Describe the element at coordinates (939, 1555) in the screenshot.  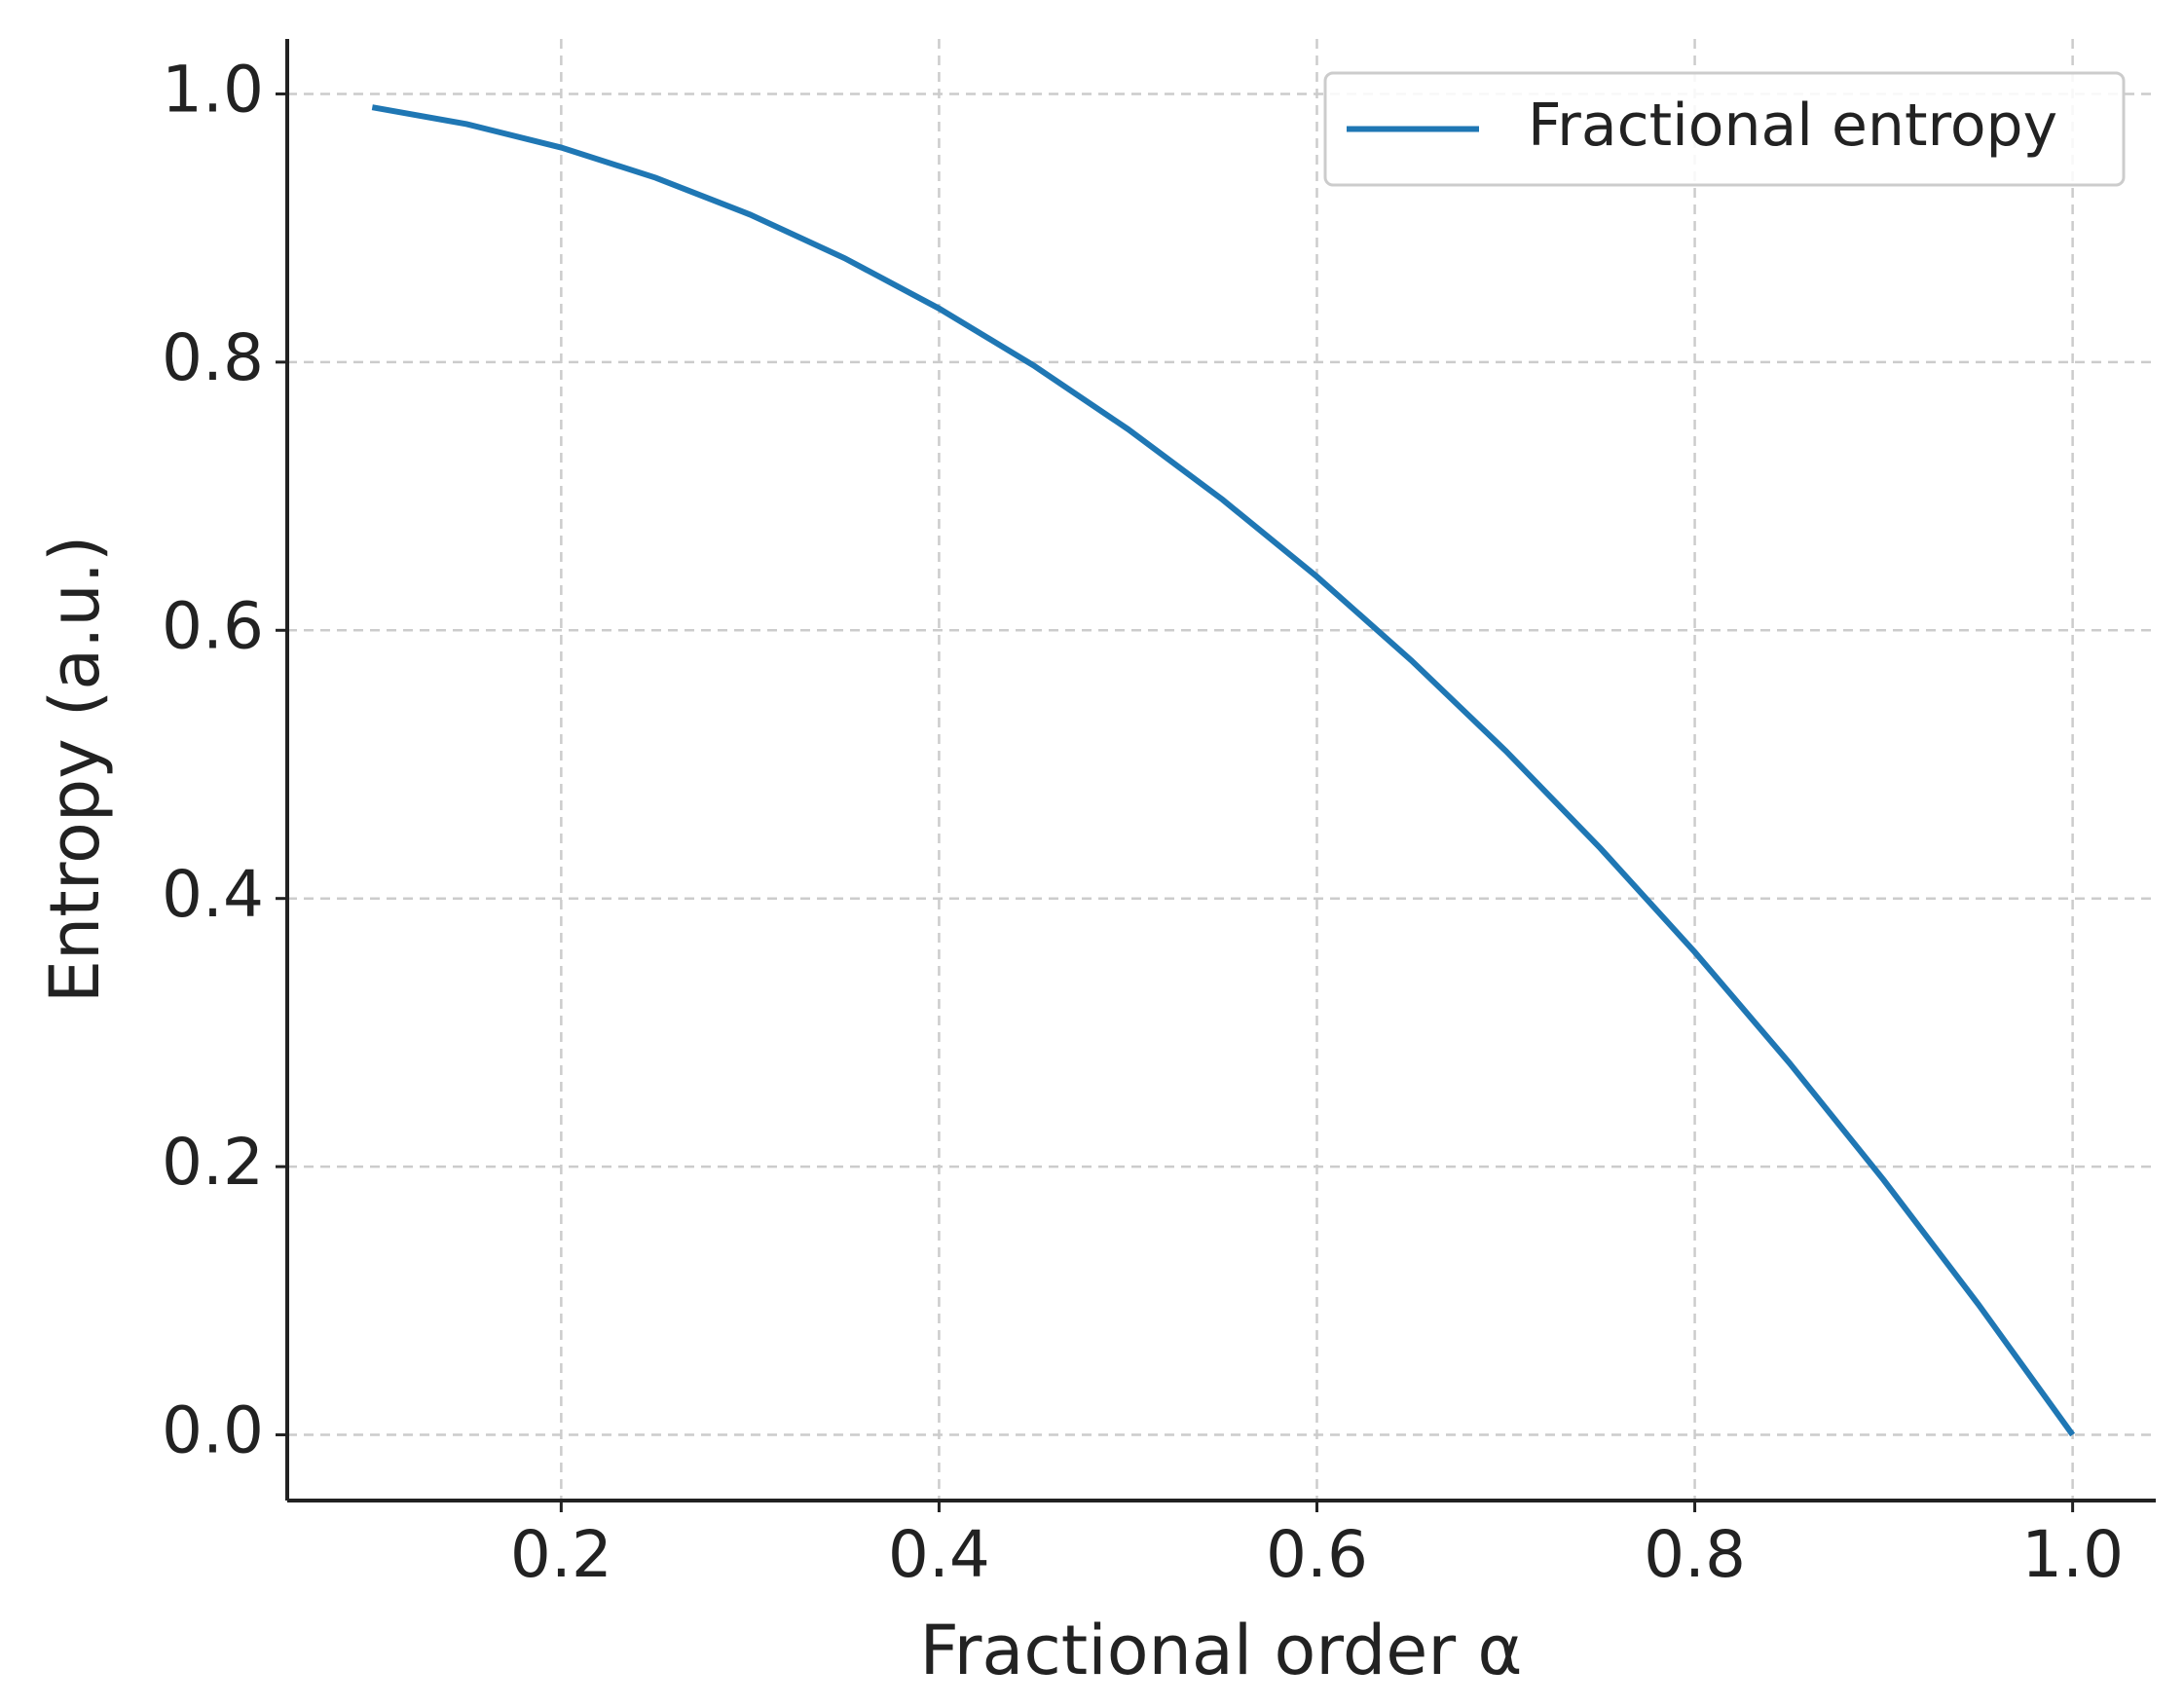
I see `x-tick-label: 0.4` at that location.